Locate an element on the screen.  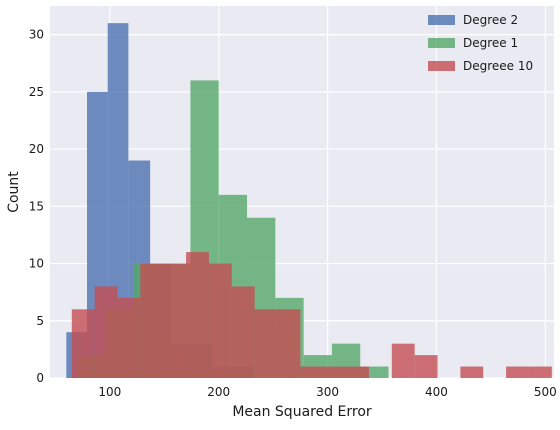
y-tick-label: 5 is located at coordinates (40, 321).